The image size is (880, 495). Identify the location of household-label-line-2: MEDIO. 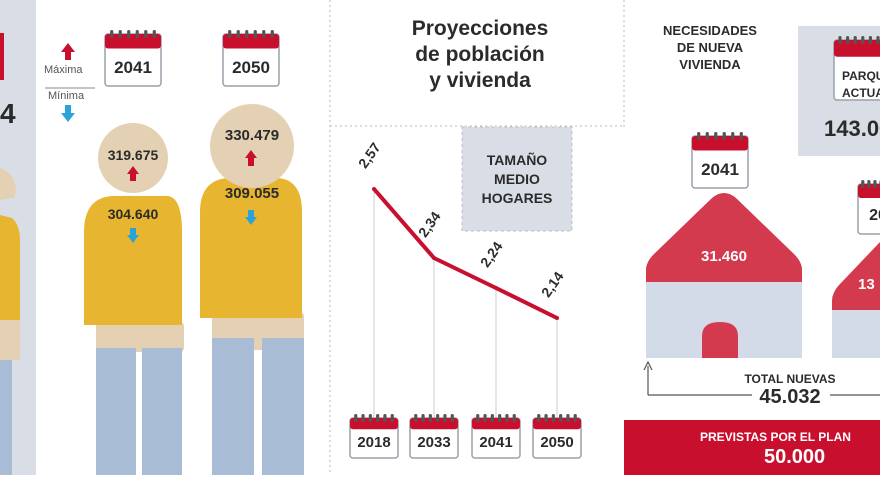
(517, 179).